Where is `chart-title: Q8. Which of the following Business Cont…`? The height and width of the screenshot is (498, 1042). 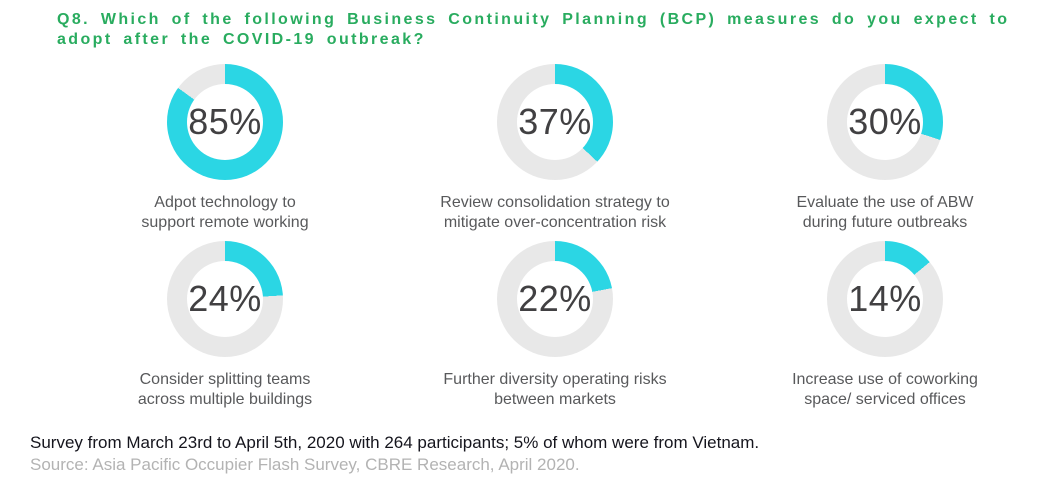 chart-title: Q8. Which of the following Business Cont… is located at coordinates (539, 30).